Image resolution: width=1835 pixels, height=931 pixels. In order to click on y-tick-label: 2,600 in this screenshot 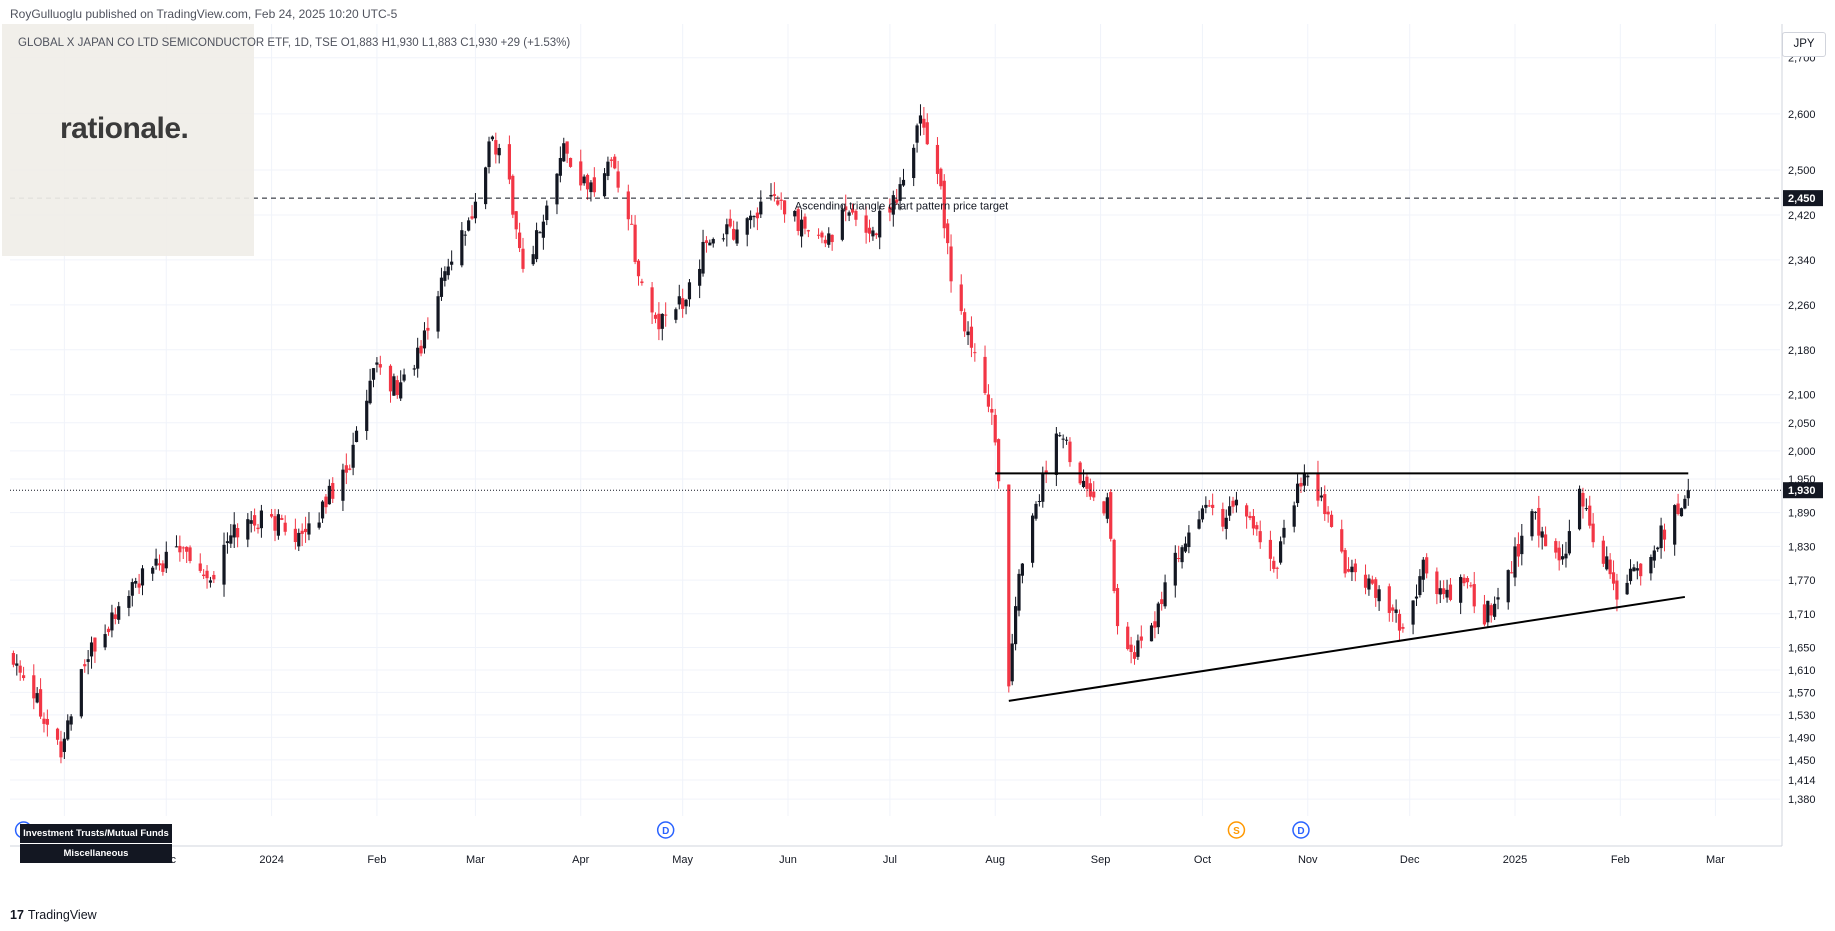, I will do `click(1802, 115)`.